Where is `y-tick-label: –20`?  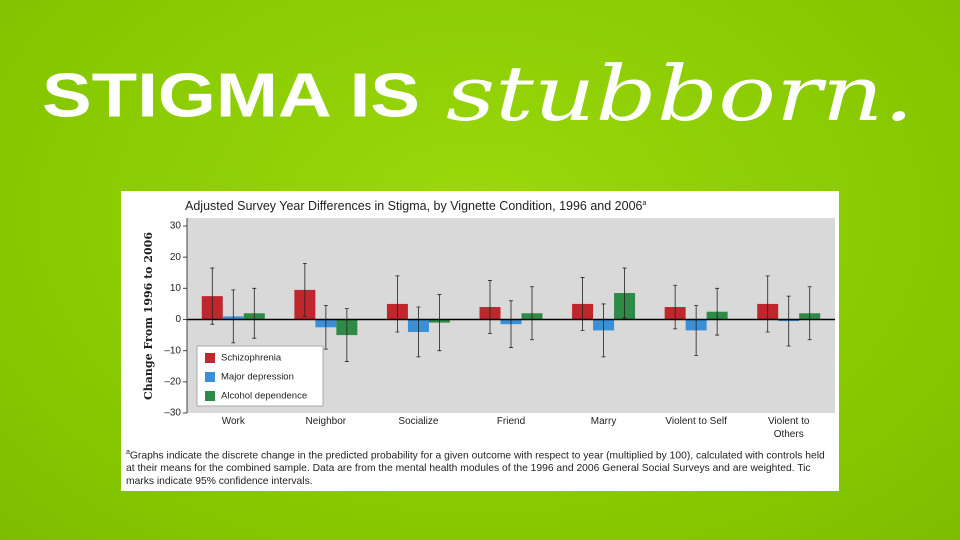
y-tick-label: –20 is located at coordinates (172, 381).